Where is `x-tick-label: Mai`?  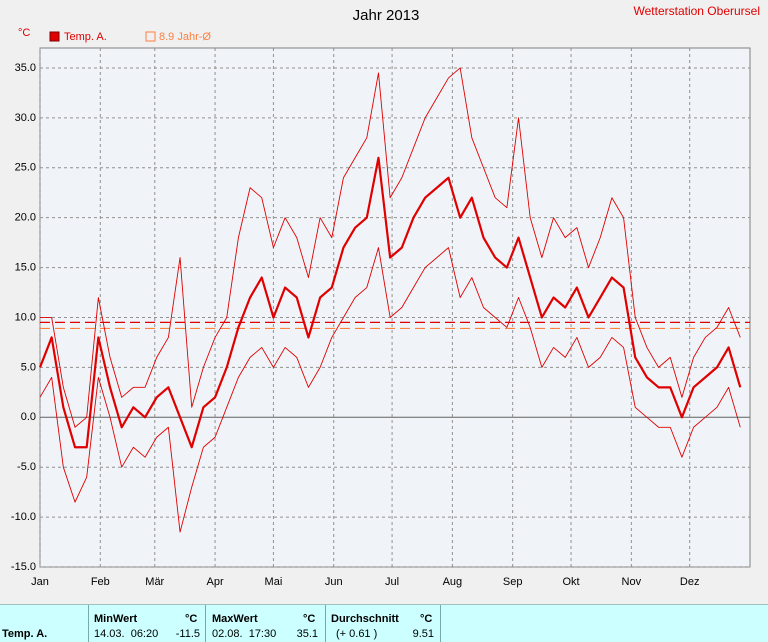 x-tick-label: Mai is located at coordinates (274, 582).